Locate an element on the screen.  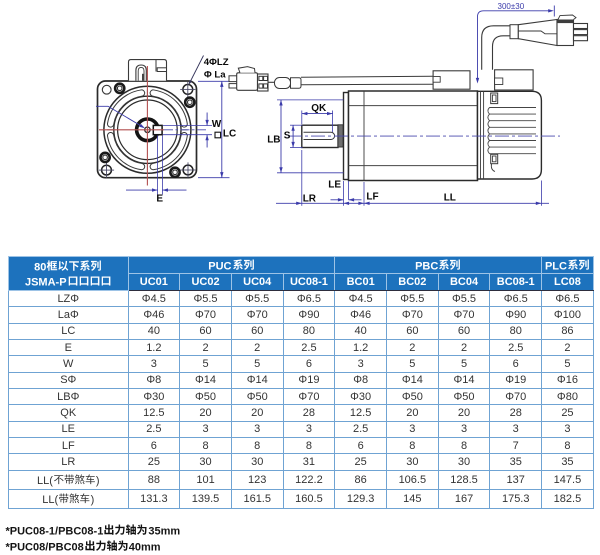
svg-text: LF is located at coordinates (372, 197).